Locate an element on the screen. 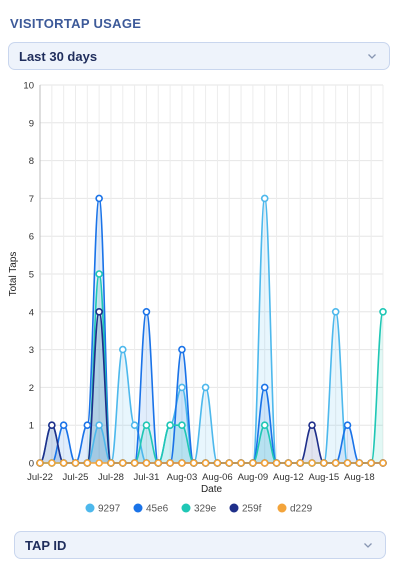 This screenshot has width=400, height=575. chart-legend: 9297 45e6 329e 259f d229 is located at coordinates (199, 509).